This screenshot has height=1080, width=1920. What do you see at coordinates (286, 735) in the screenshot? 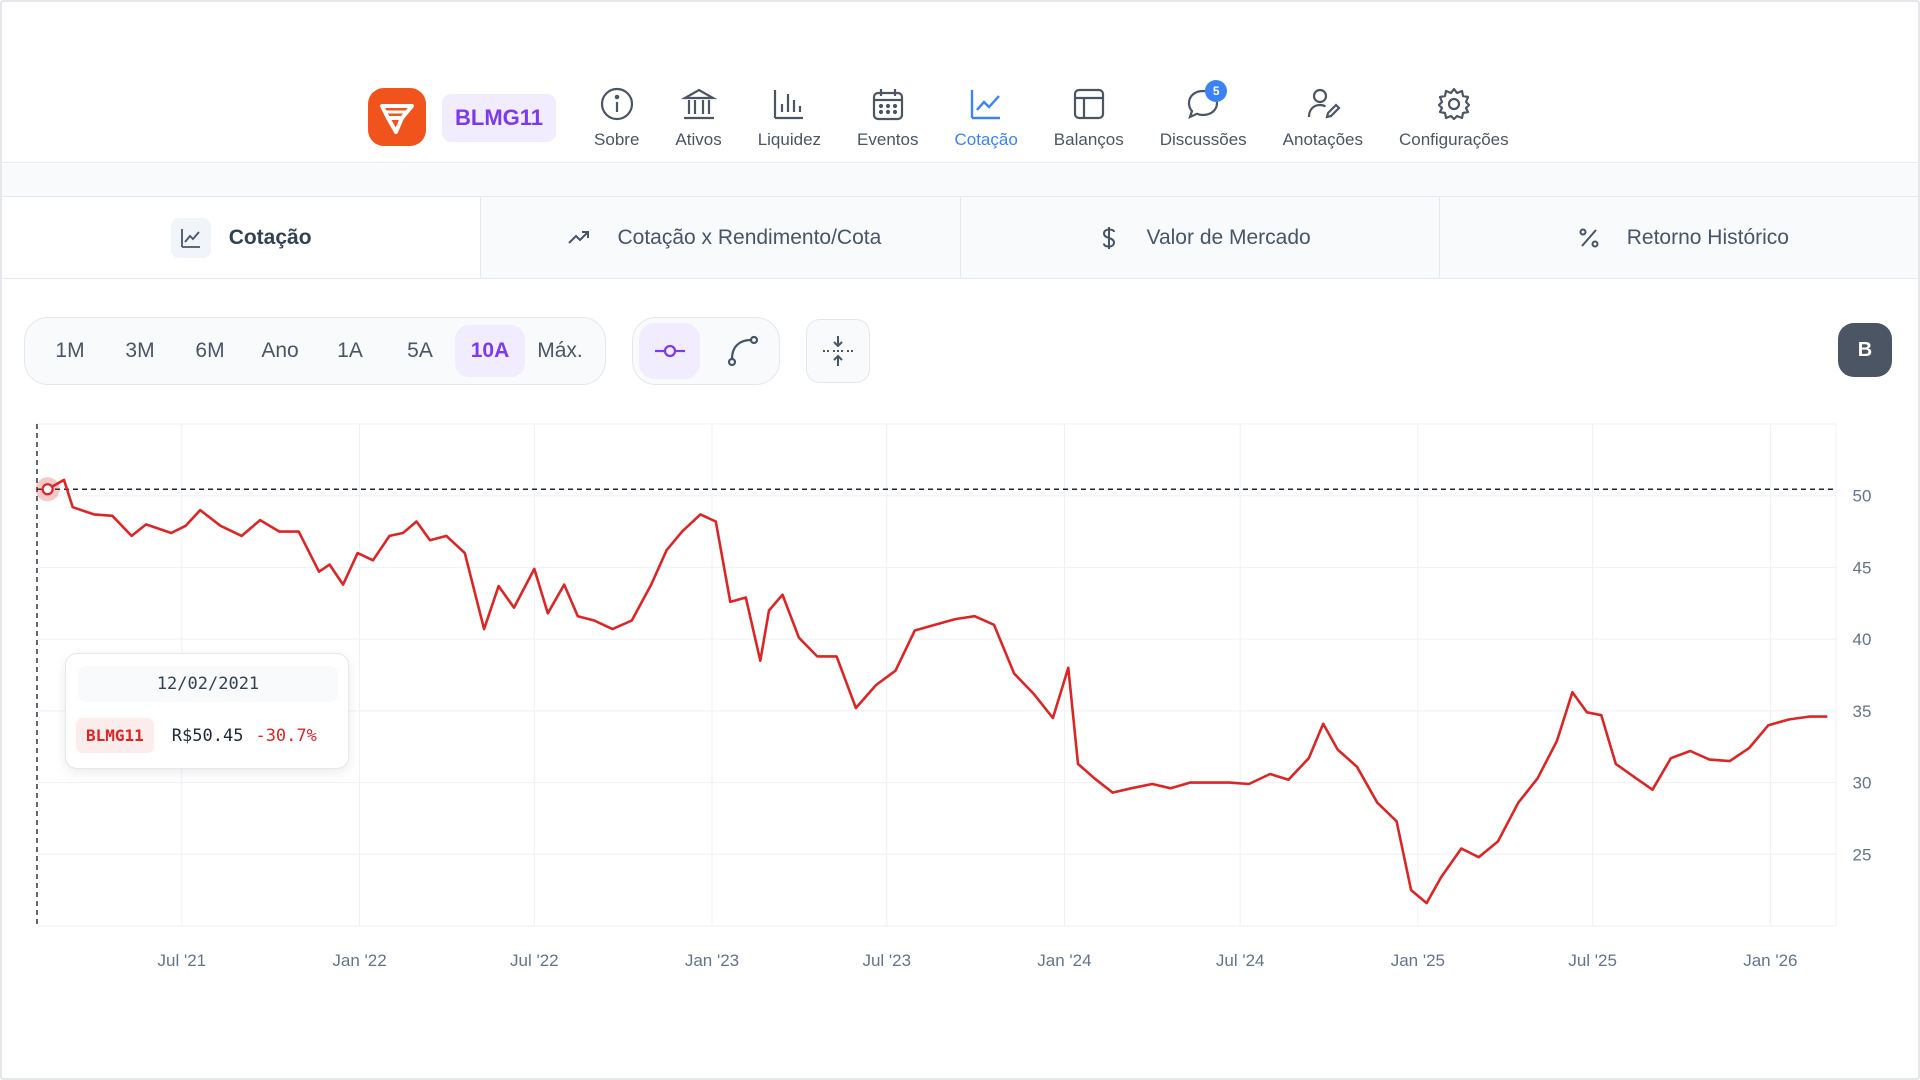
I see `tooltip-change: -30.7%` at bounding box center [286, 735].